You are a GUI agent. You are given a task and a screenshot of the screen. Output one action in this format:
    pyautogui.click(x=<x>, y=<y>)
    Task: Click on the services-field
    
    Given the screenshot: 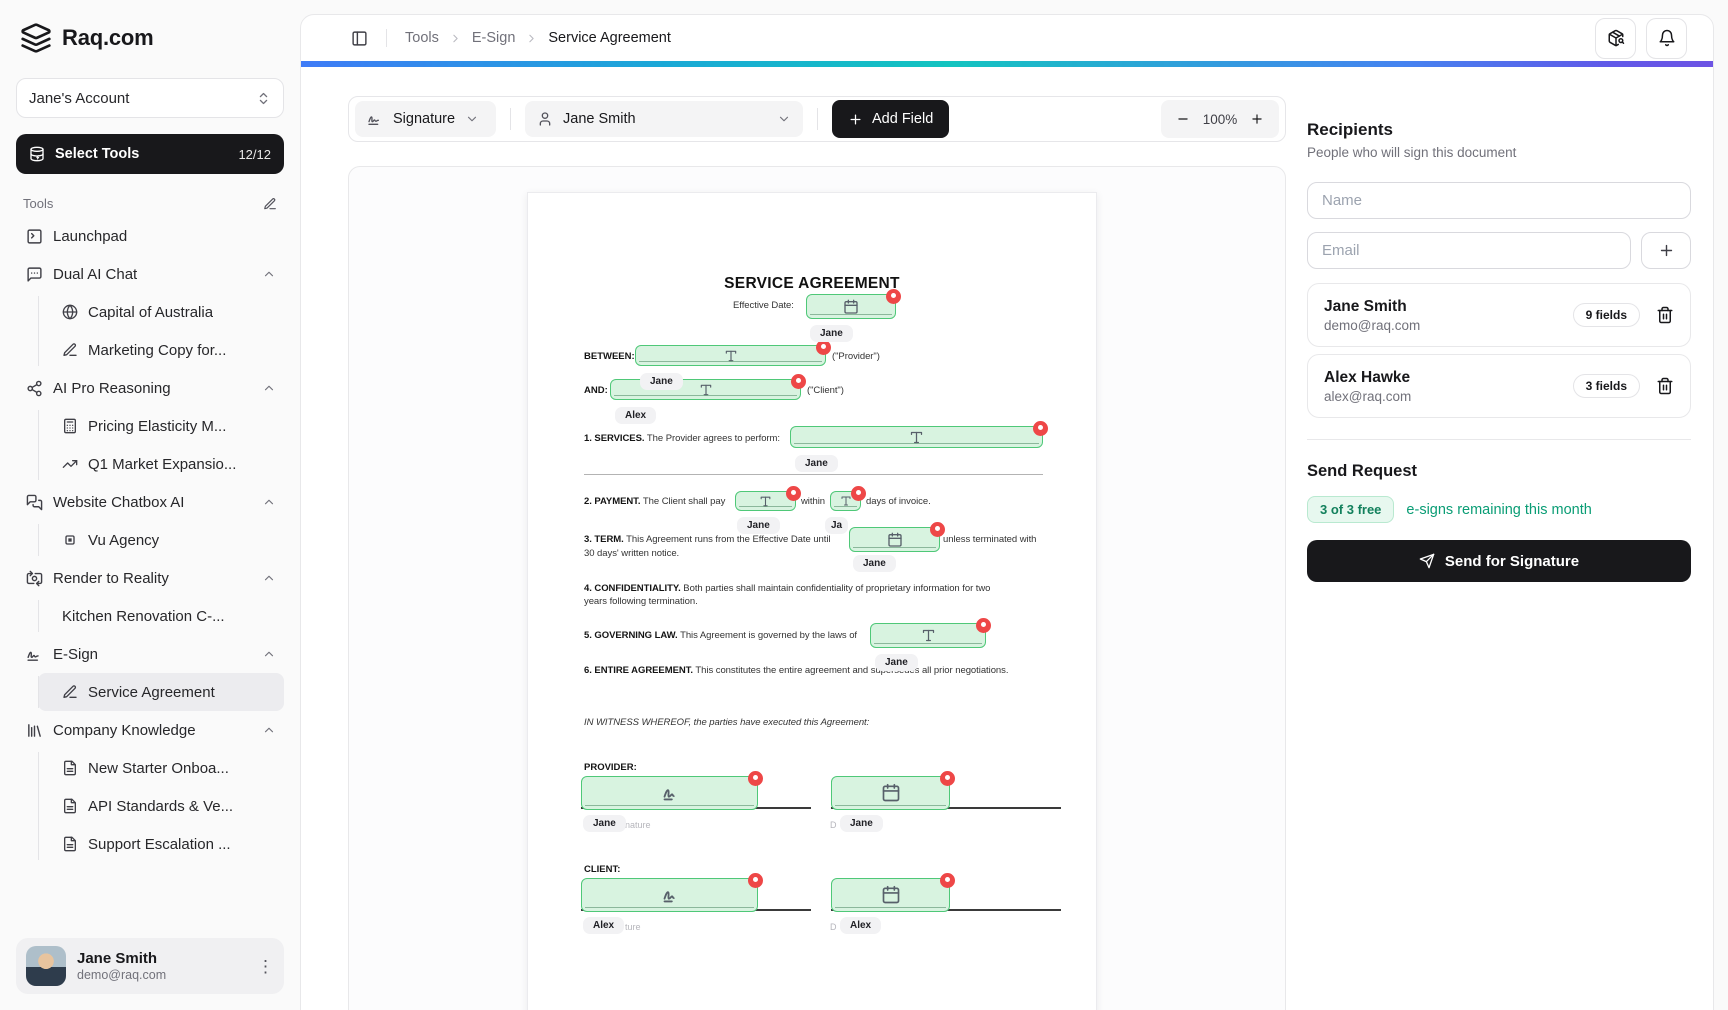 What is the action you would take?
    pyautogui.click(x=919, y=434)
    